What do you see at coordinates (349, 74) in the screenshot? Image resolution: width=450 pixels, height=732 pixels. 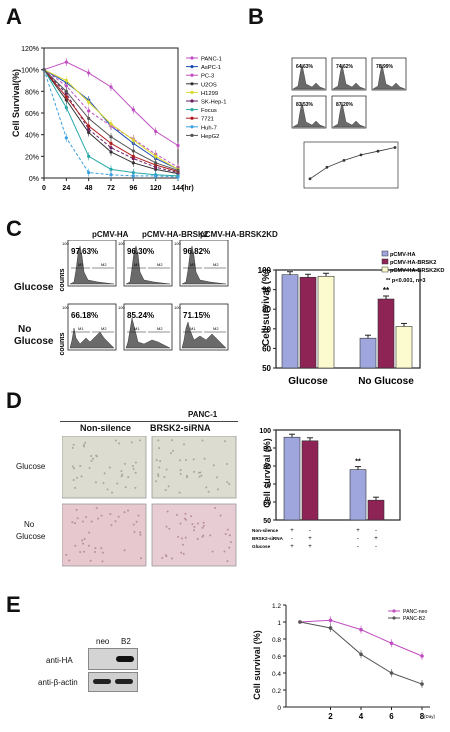 I see `panel-b-hist-frame` at bounding box center [349, 74].